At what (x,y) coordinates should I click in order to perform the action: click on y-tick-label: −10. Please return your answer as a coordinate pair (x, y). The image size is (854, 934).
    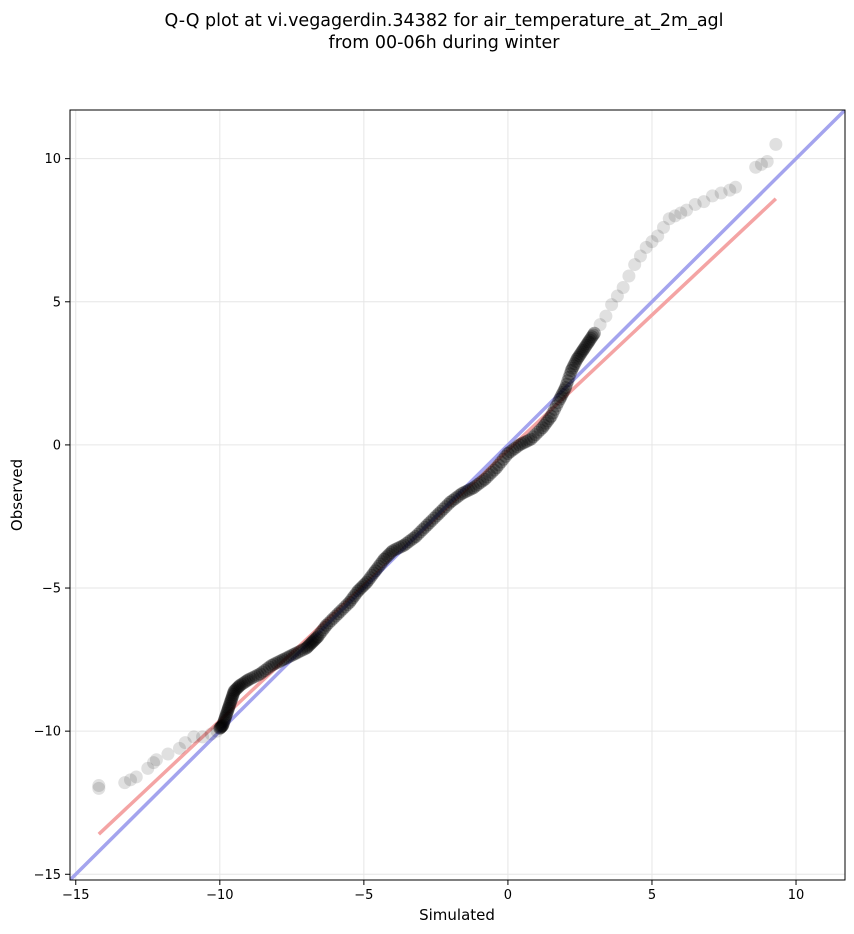
    Looking at the image, I should click on (47, 732).